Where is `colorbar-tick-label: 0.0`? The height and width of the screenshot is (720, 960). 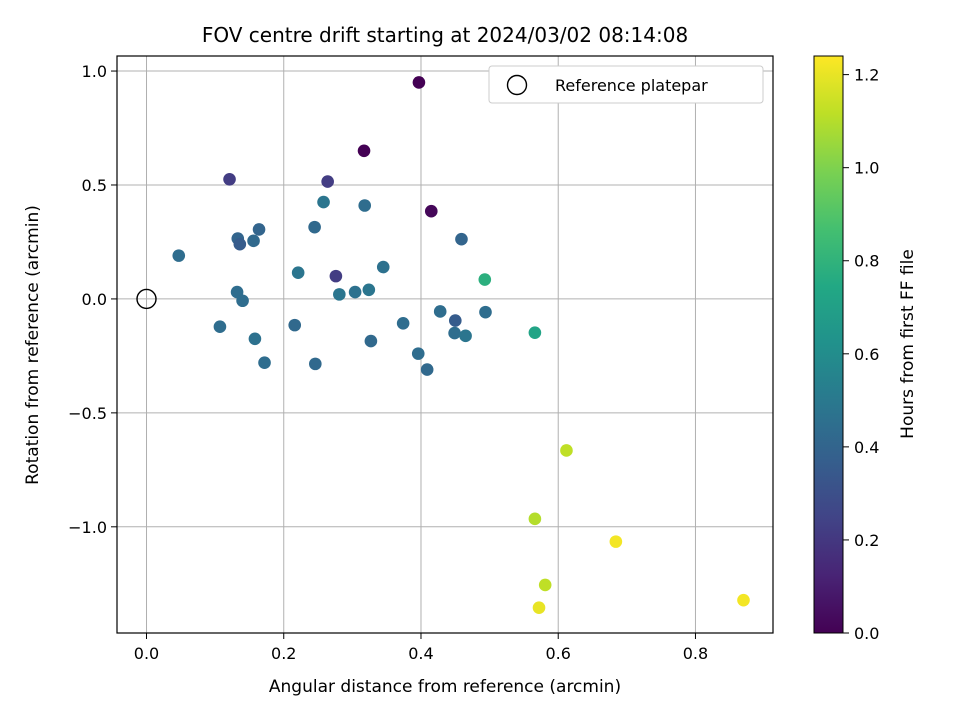 colorbar-tick-label: 0.0 is located at coordinates (866, 633).